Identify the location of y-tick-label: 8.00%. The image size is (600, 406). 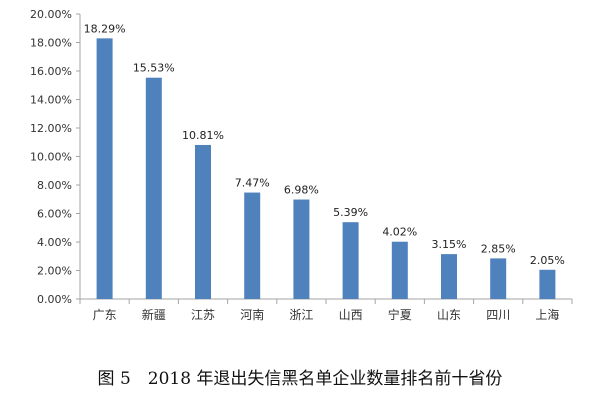
(54, 185).